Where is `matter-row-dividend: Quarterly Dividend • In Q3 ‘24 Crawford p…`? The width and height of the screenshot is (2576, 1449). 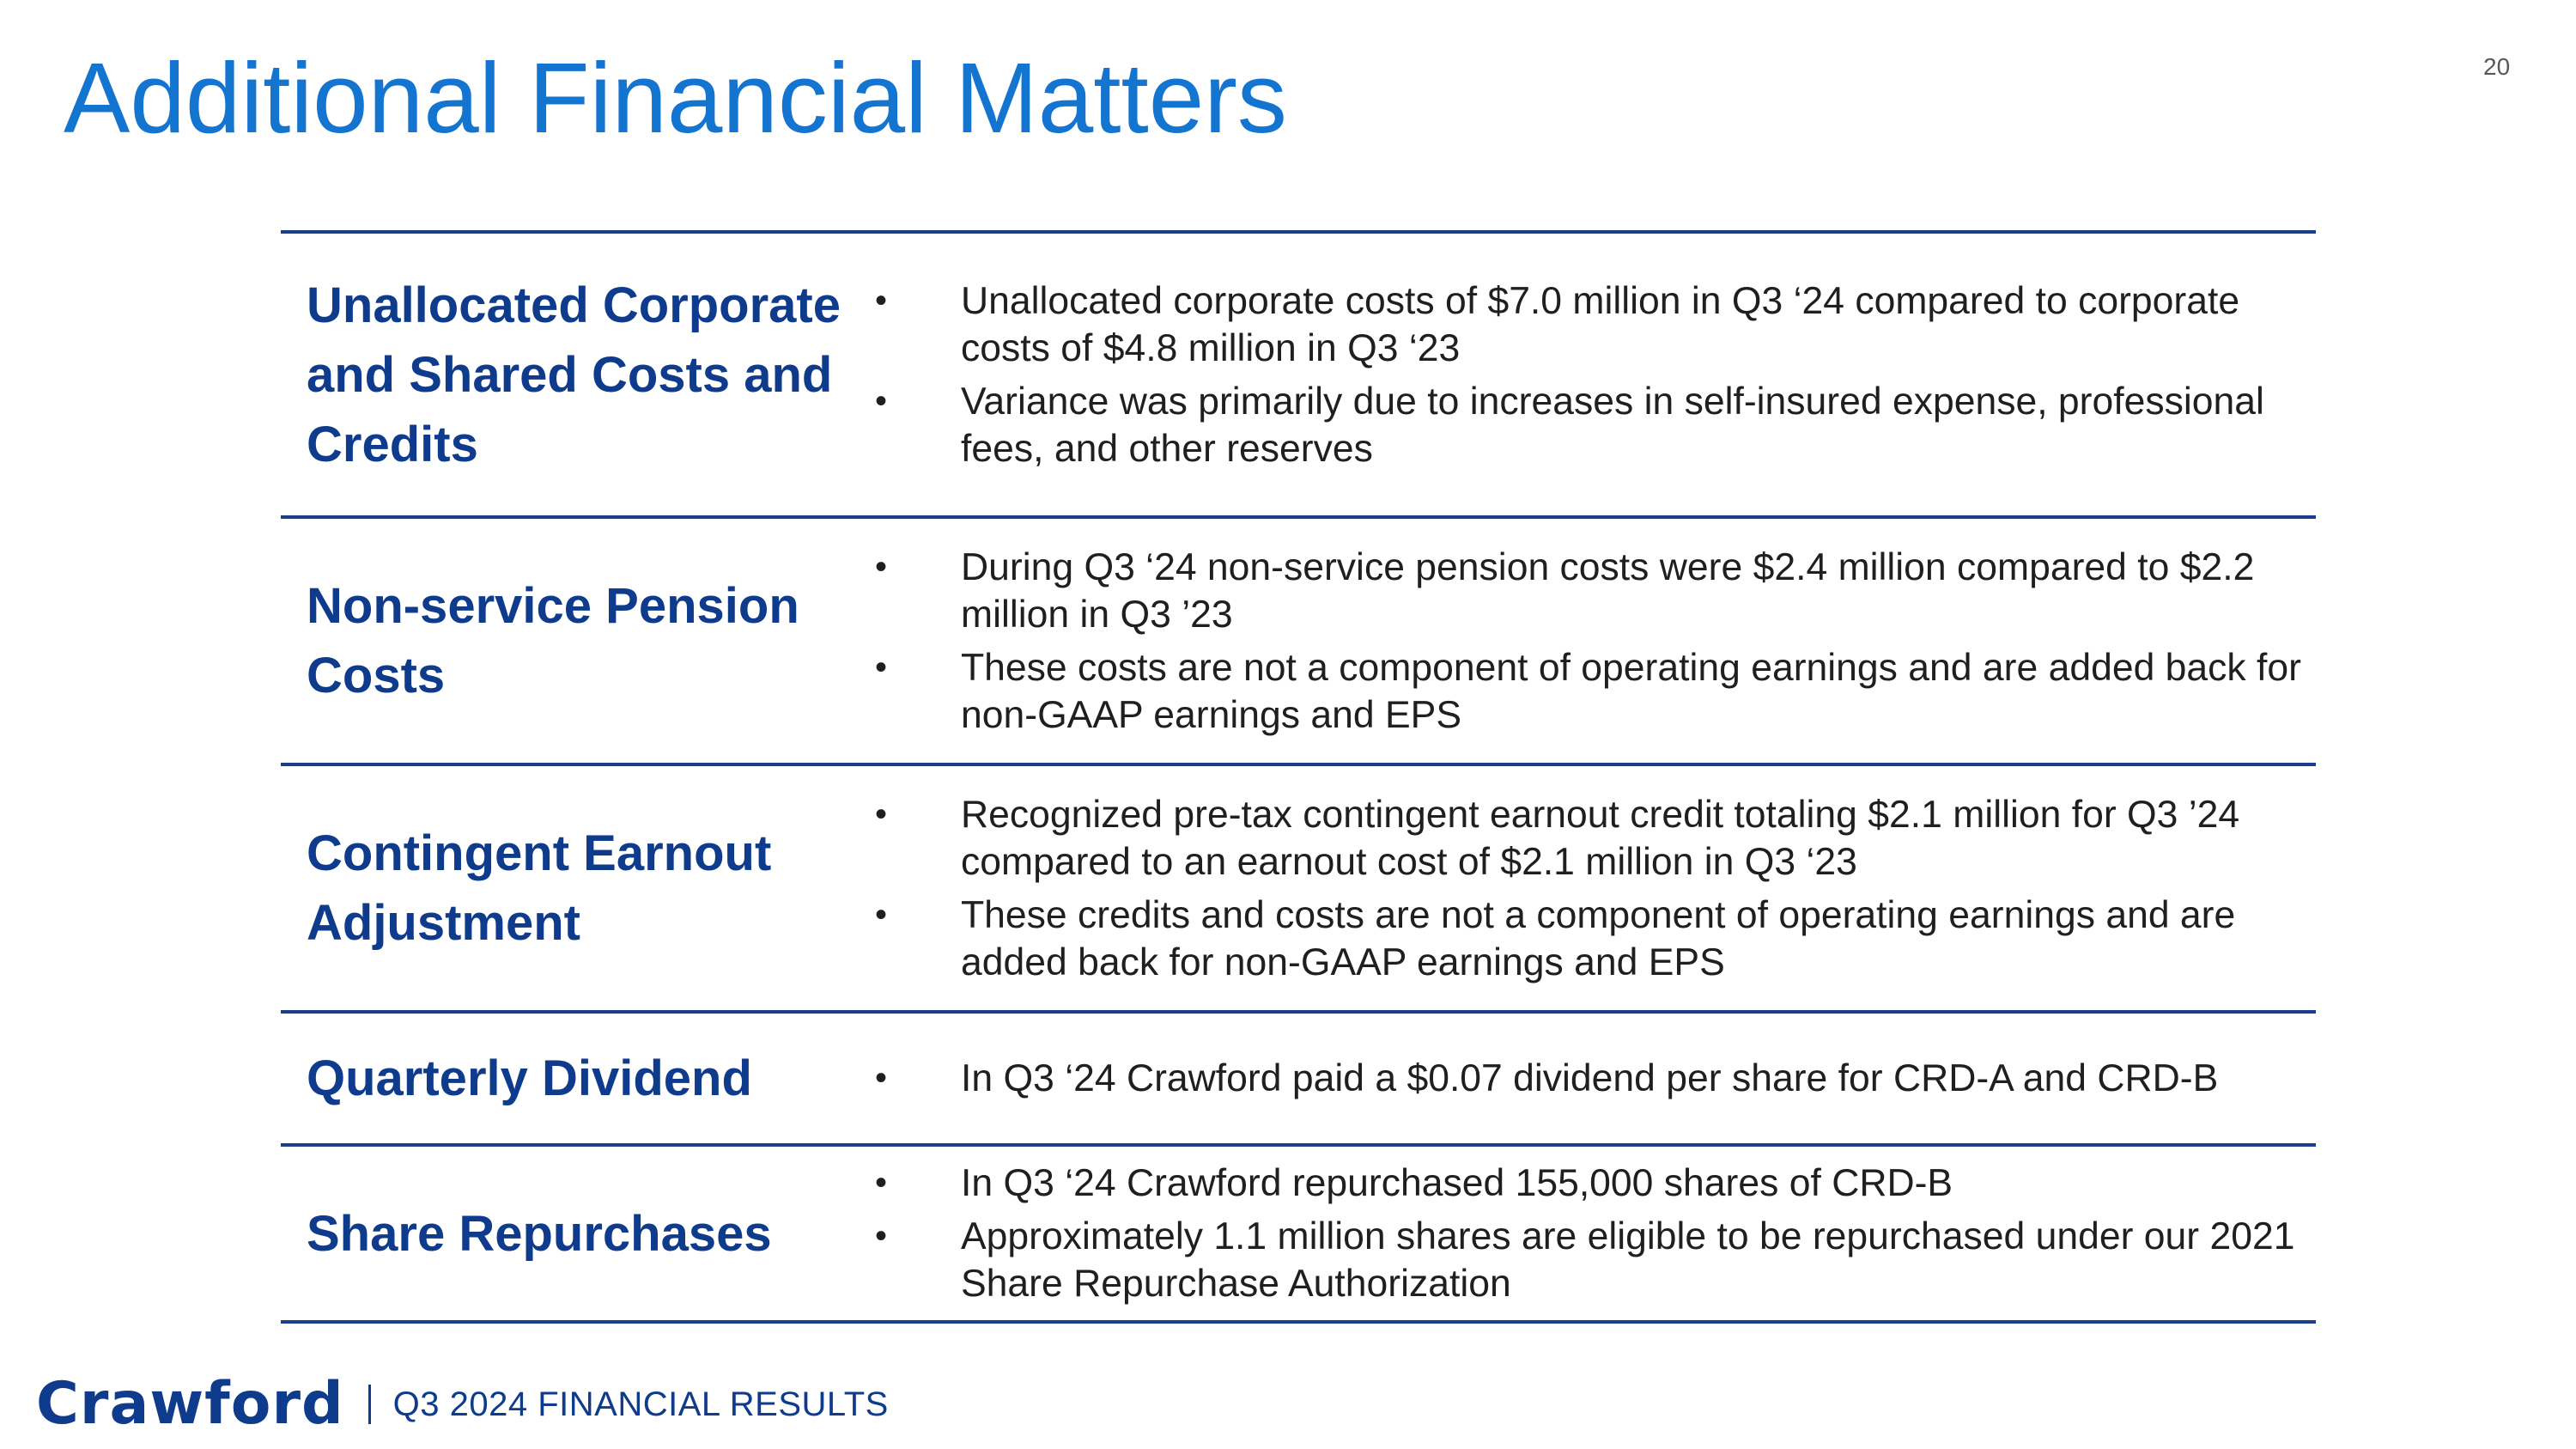
matter-row-dividend: Quarterly Dividend • In Q3 ‘24 Crawford p… is located at coordinates (1298, 1080).